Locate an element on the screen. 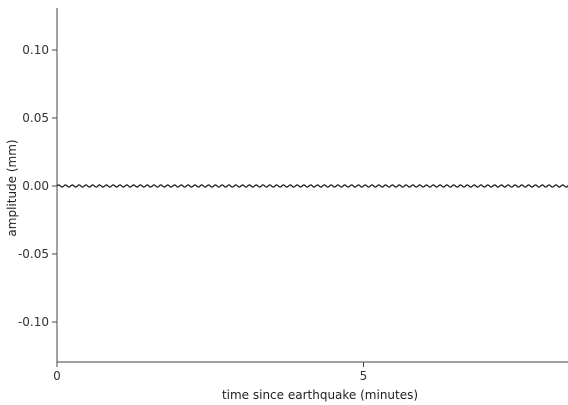 This screenshot has width=568, height=405. x-tick-label: 0 is located at coordinates (57, 376).